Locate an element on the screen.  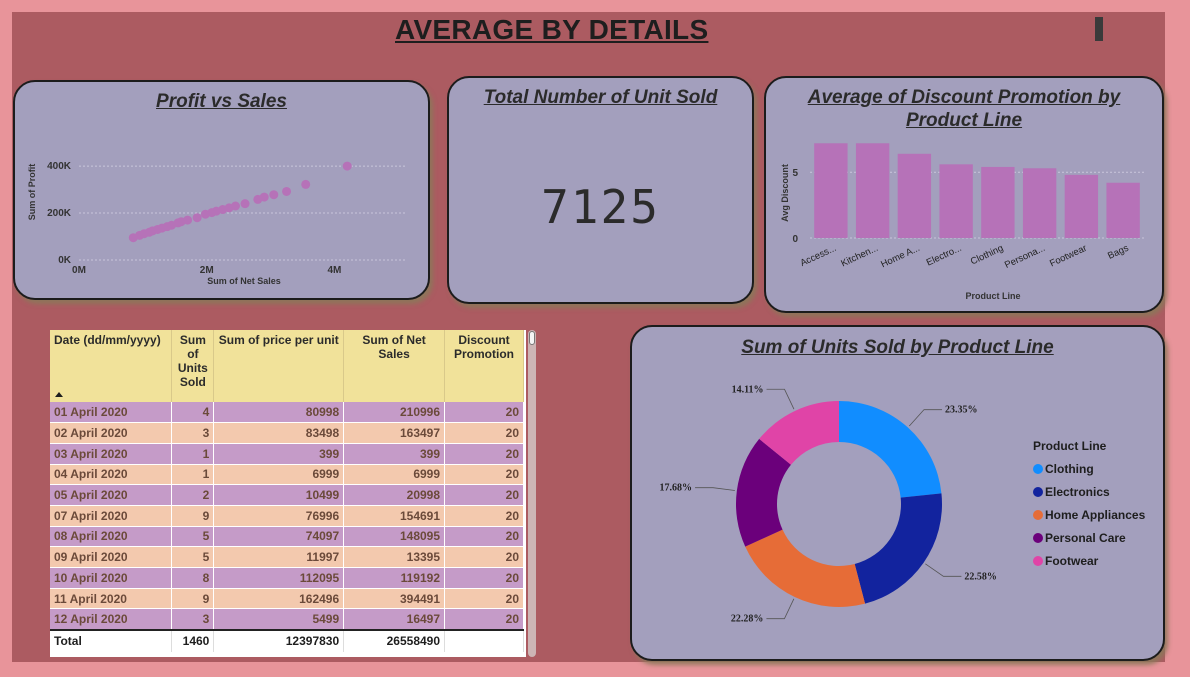
cell-date: 10 April 2020 is located at coordinates (111, 578).